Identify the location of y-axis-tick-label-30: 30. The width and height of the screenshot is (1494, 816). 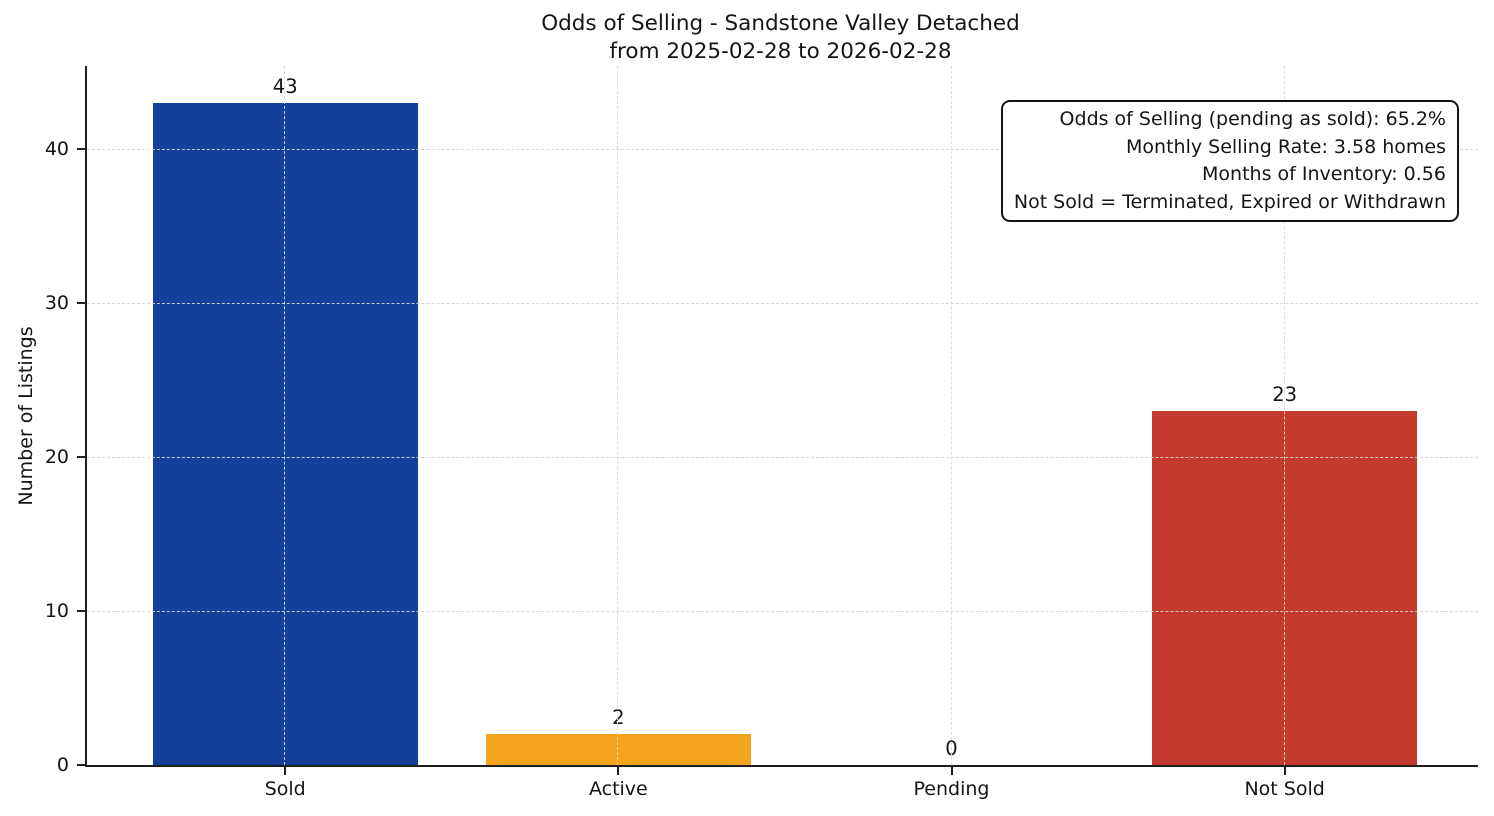
(56, 303).